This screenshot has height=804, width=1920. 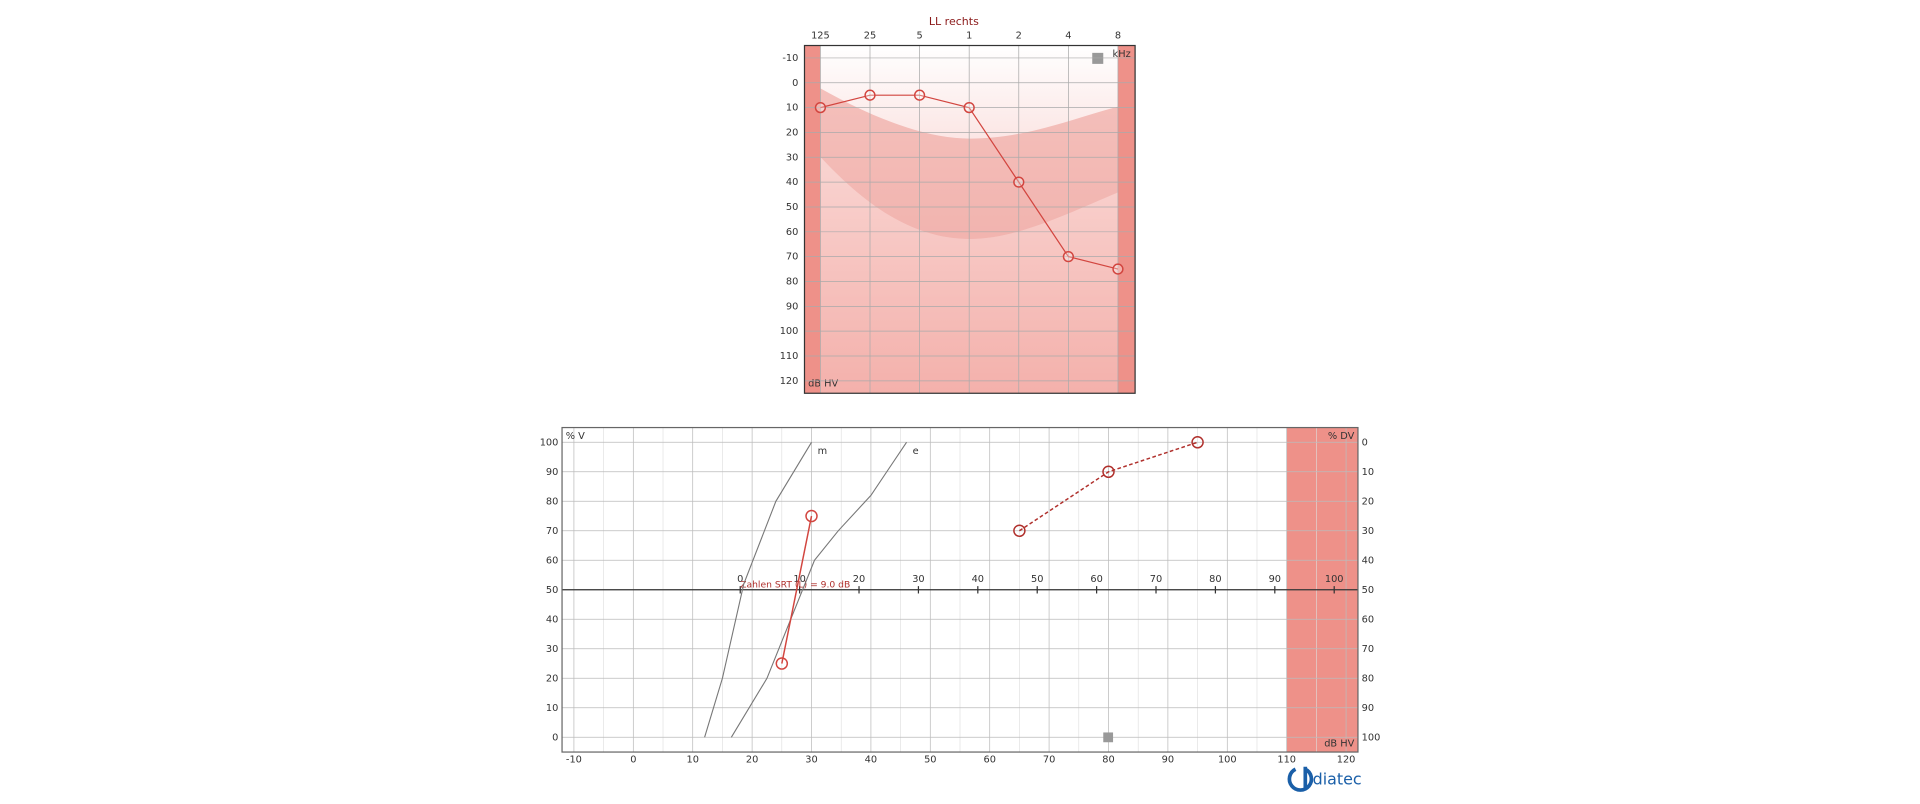 What do you see at coordinates (1368, 678) in the screenshot?
I see `y2-tick-label: 80` at bounding box center [1368, 678].